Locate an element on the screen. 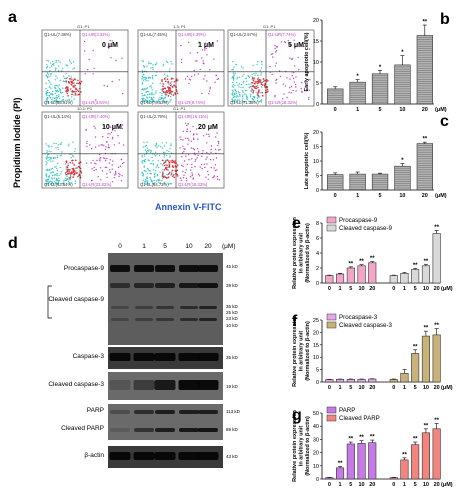  legend-swatch is located at coordinates (331, 410).